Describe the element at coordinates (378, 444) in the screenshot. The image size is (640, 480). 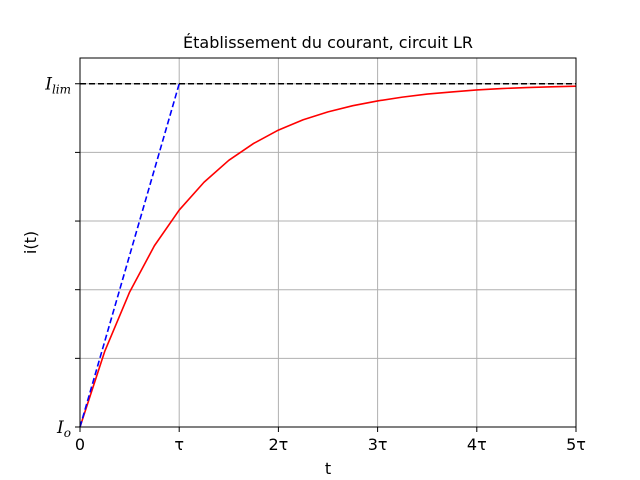
I see `x-tick-label: 3τ` at that location.